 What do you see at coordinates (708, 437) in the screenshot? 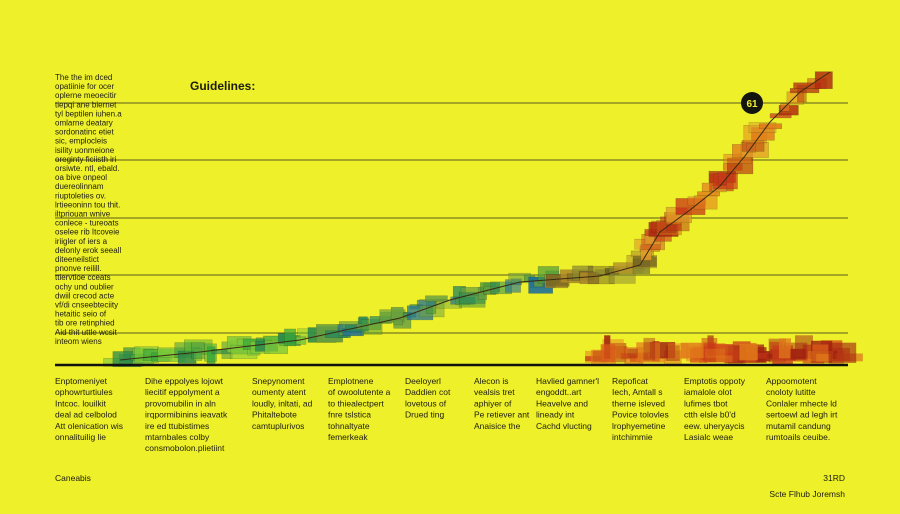
I see `column-line: Lasialc weae` at bounding box center [708, 437].